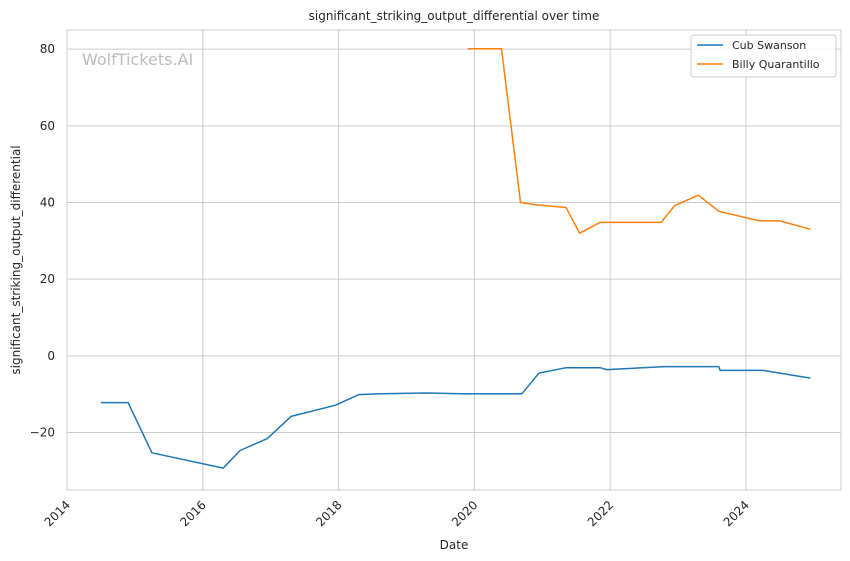 Image resolution: width=850 pixels, height=561 pixels. Describe the element at coordinates (600, 513) in the screenshot. I see `x-tick-label: 2022` at that location.